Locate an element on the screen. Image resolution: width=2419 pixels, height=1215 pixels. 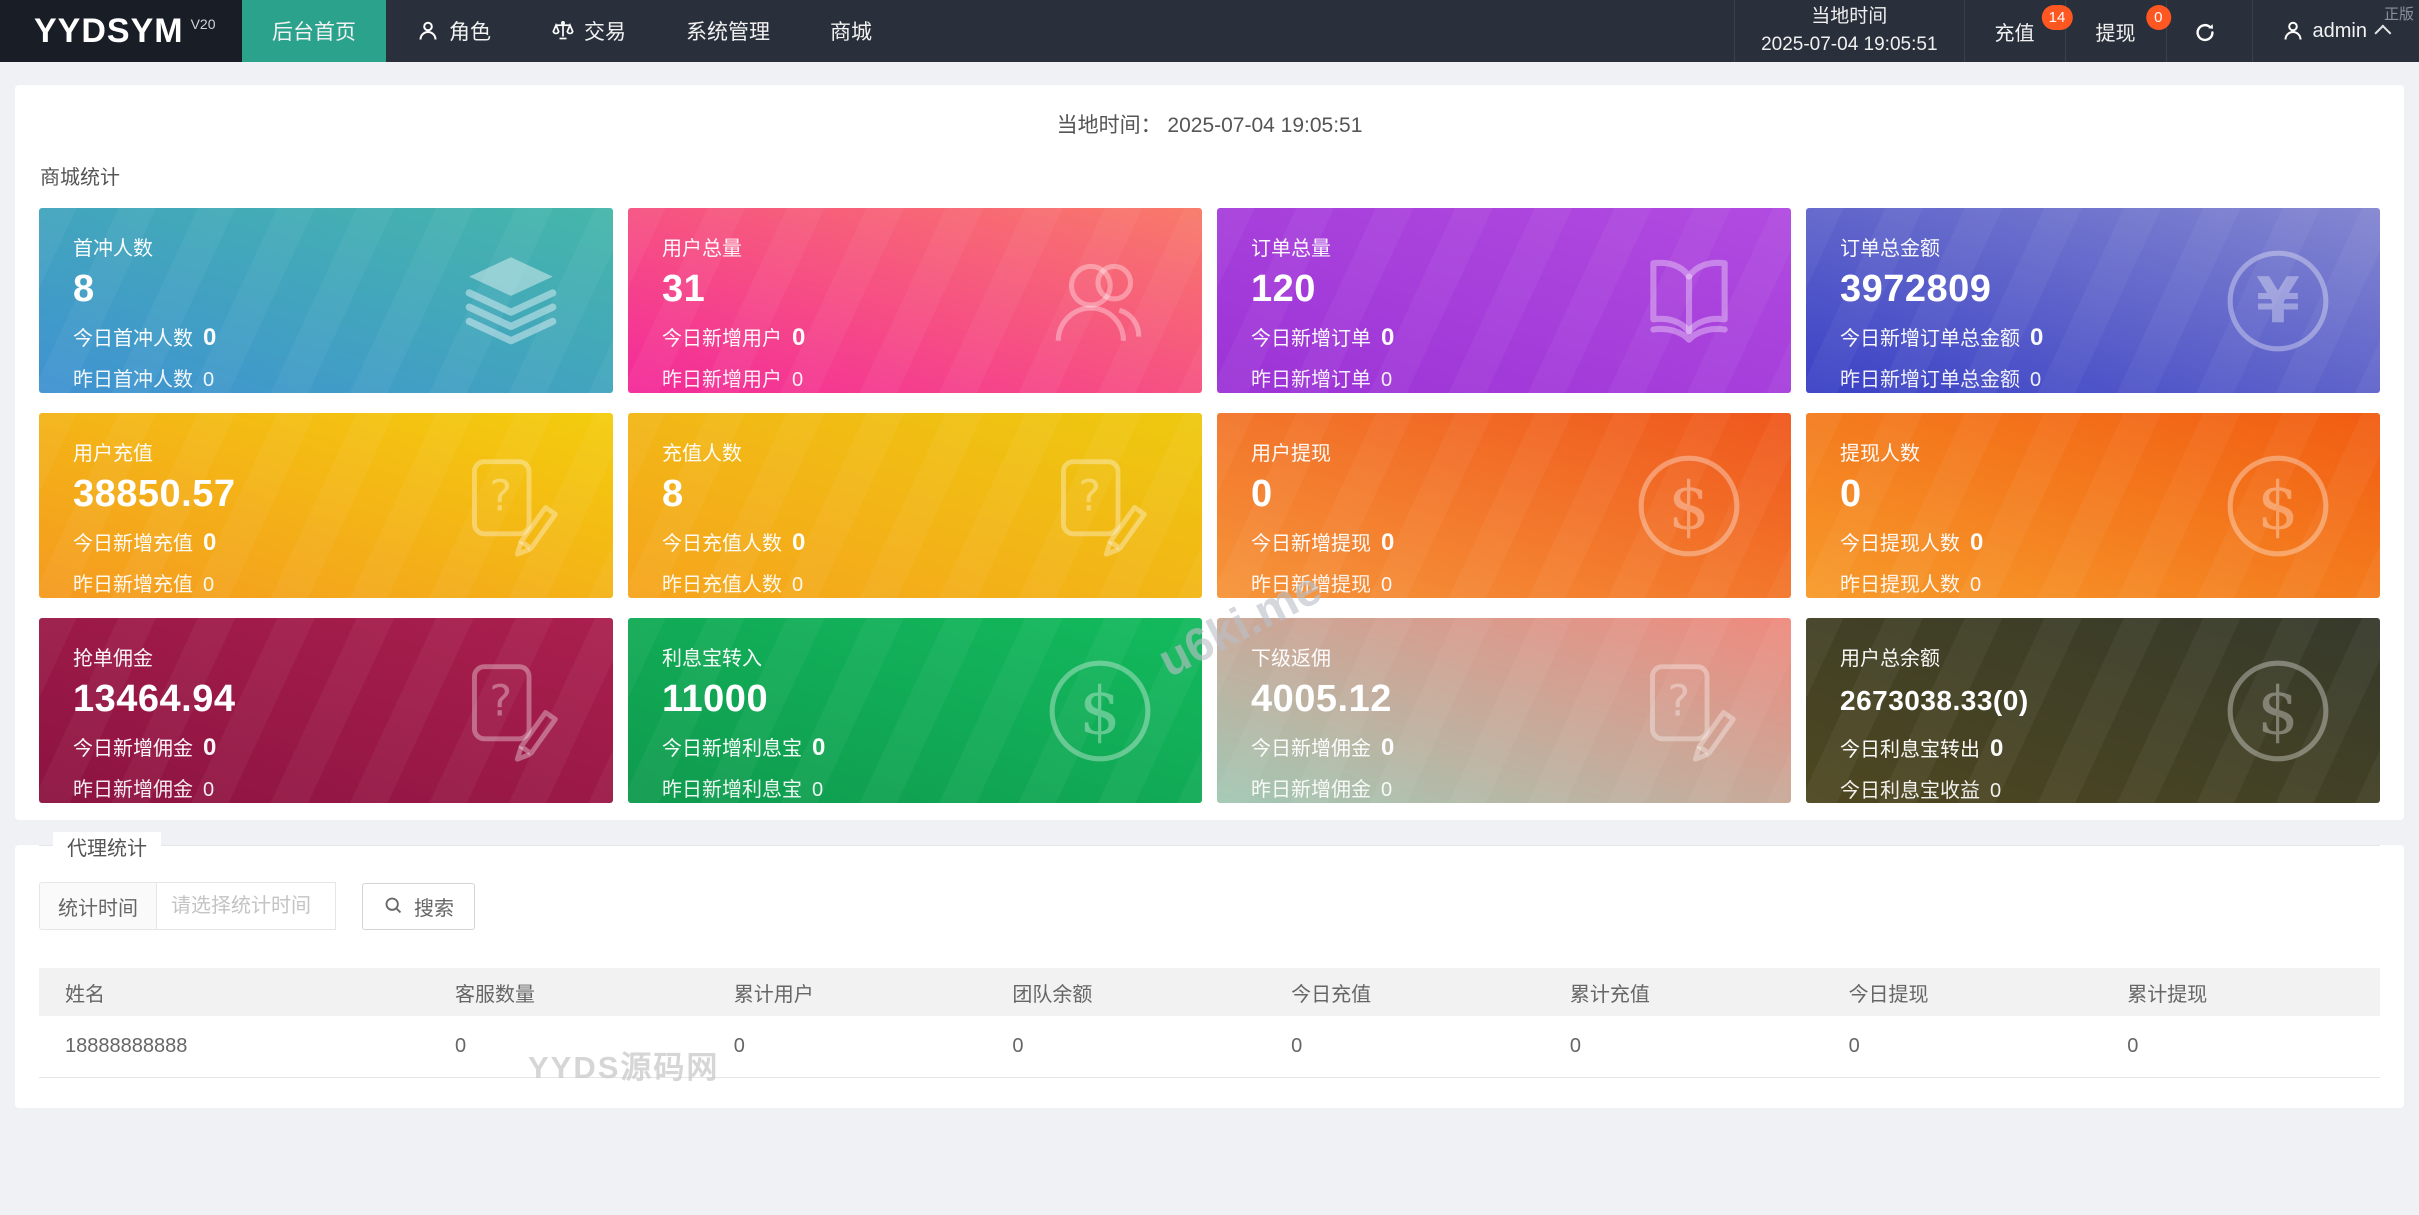
card-title: 订单总量 is located at coordinates (1291, 249).